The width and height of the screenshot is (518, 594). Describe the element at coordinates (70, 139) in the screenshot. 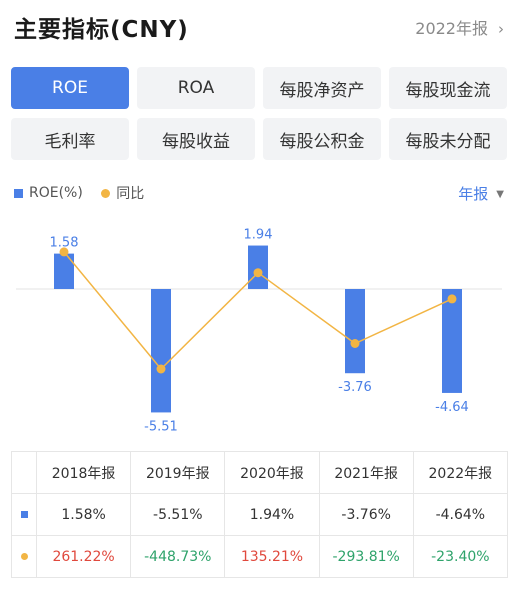

I see `tab-gross-margin: 毛利率` at that location.